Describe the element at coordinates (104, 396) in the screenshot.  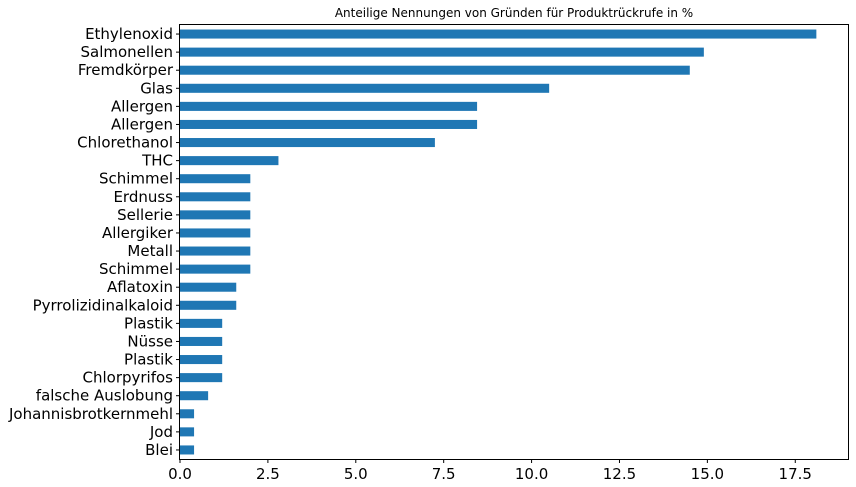
I see `y-tick-label: falsche Auslobung` at that location.